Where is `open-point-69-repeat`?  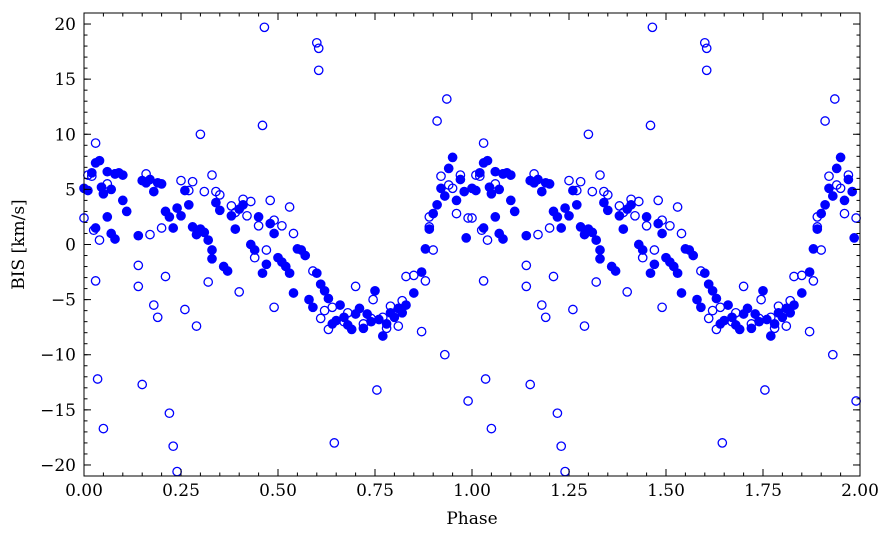
open-point-69-repeat is located at coordinates (778, 306).